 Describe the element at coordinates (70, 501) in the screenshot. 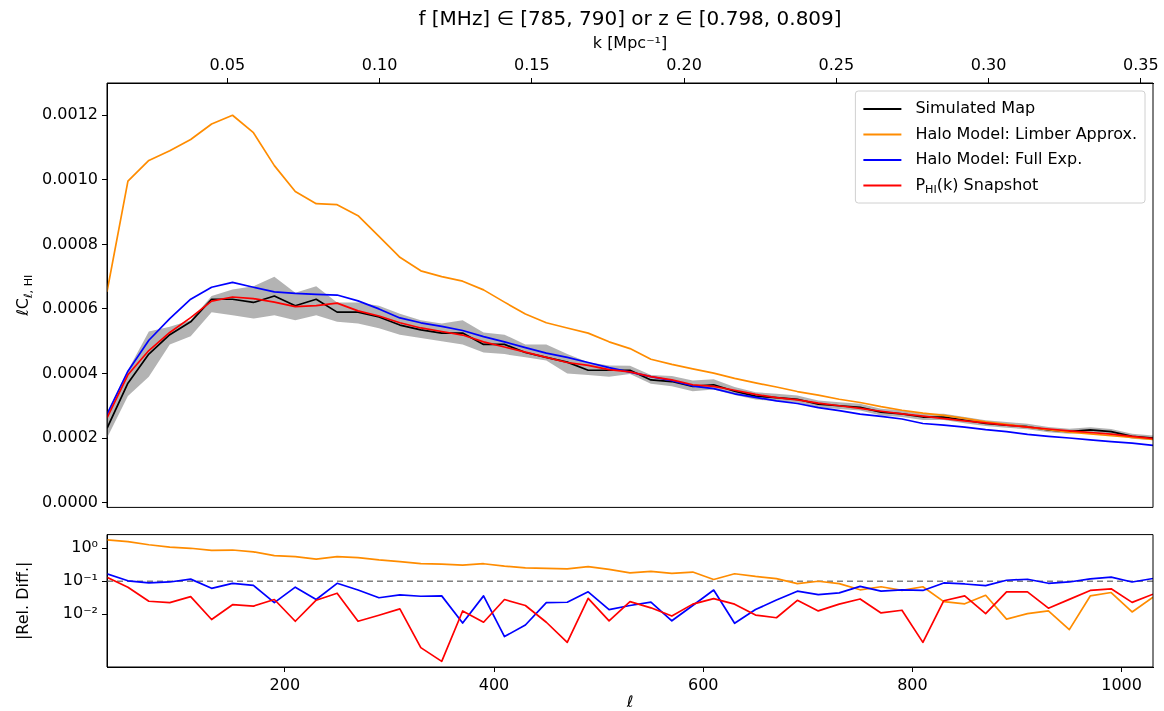

I see `y-tick-label: 0.0000` at that location.